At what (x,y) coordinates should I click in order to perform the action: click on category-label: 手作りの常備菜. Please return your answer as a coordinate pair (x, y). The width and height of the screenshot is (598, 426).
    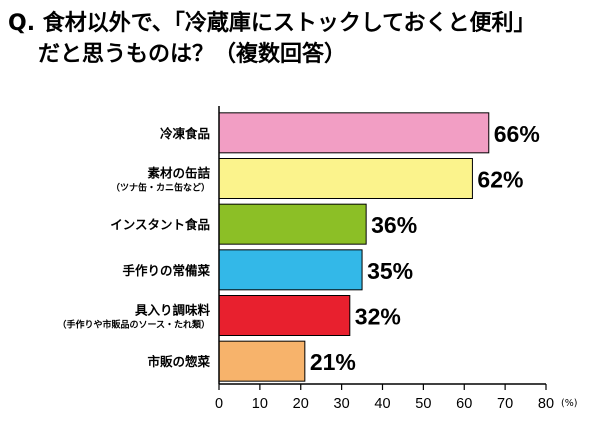
    Looking at the image, I should click on (166, 270).